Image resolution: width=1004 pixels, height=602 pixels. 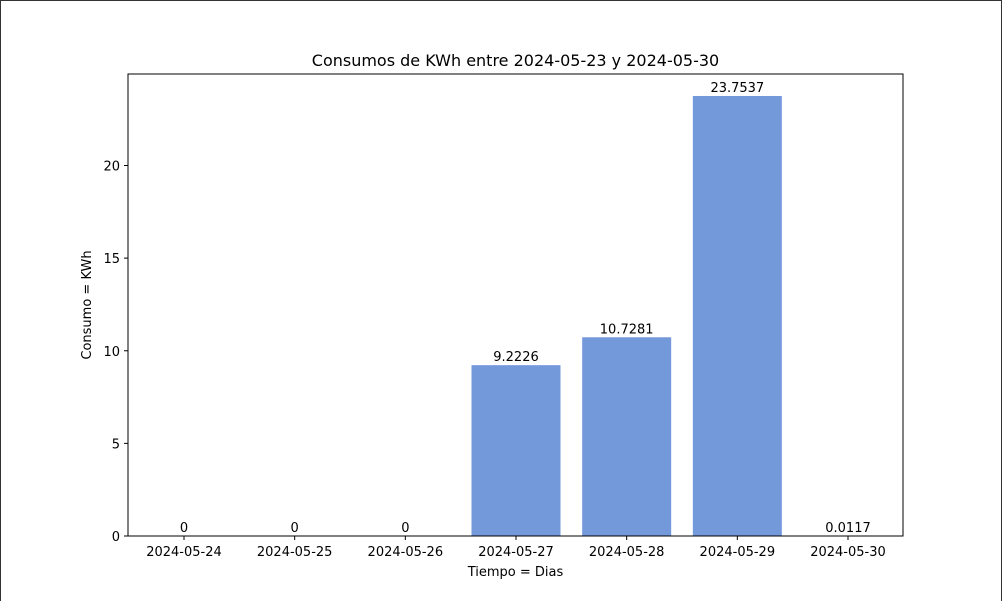 What do you see at coordinates (87, 304) in the screenshot?
I see `y-axis-label: Consumo = KWh` at bounding box center [87, 304].